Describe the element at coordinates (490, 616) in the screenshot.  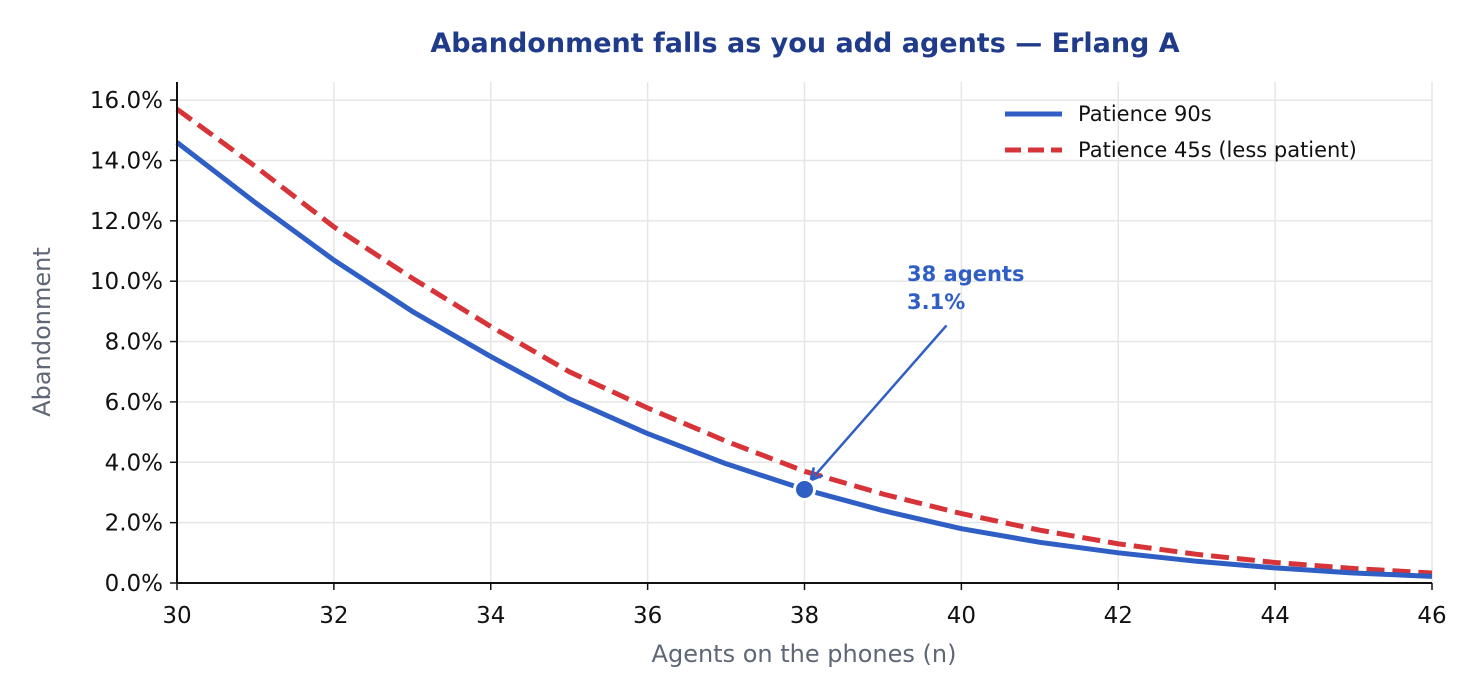
I see `x-tick-label: 34` at that location.